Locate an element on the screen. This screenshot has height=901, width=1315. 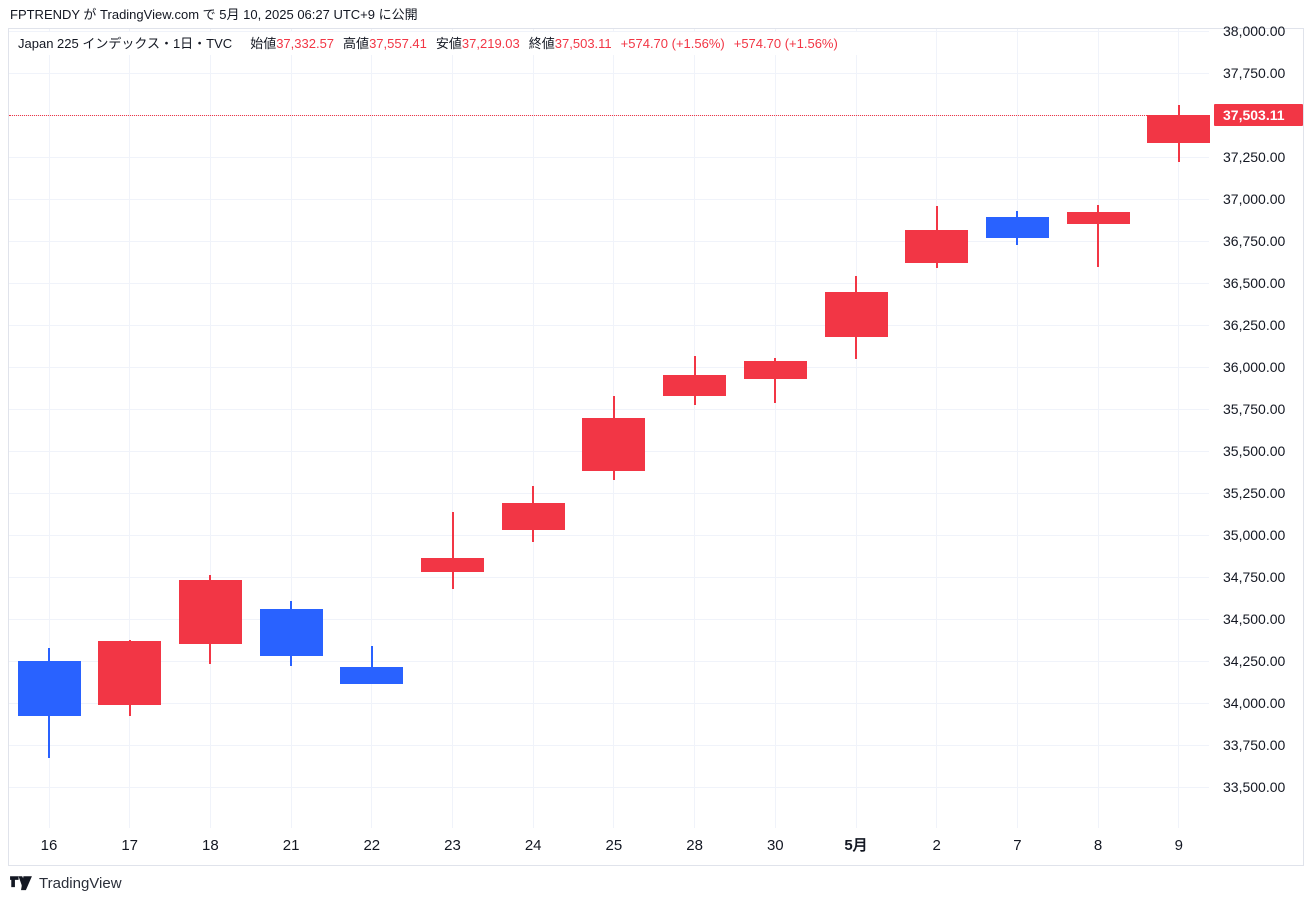
time-tick-label: 23 is located at coordinates (452, 845).